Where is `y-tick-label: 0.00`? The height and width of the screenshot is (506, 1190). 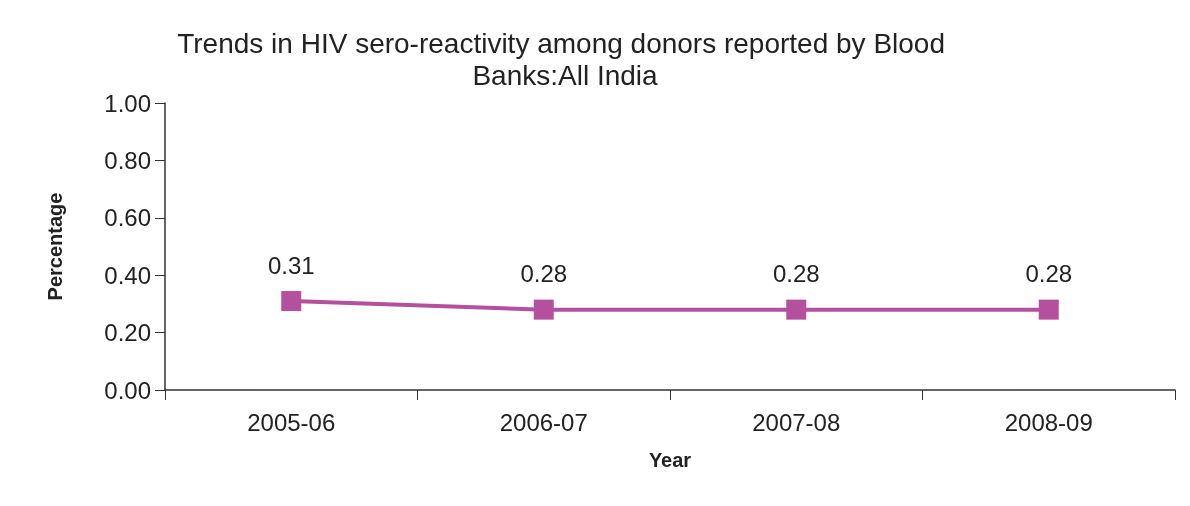 y-tick-label: 0.00 is located at coordinates (127, 390).